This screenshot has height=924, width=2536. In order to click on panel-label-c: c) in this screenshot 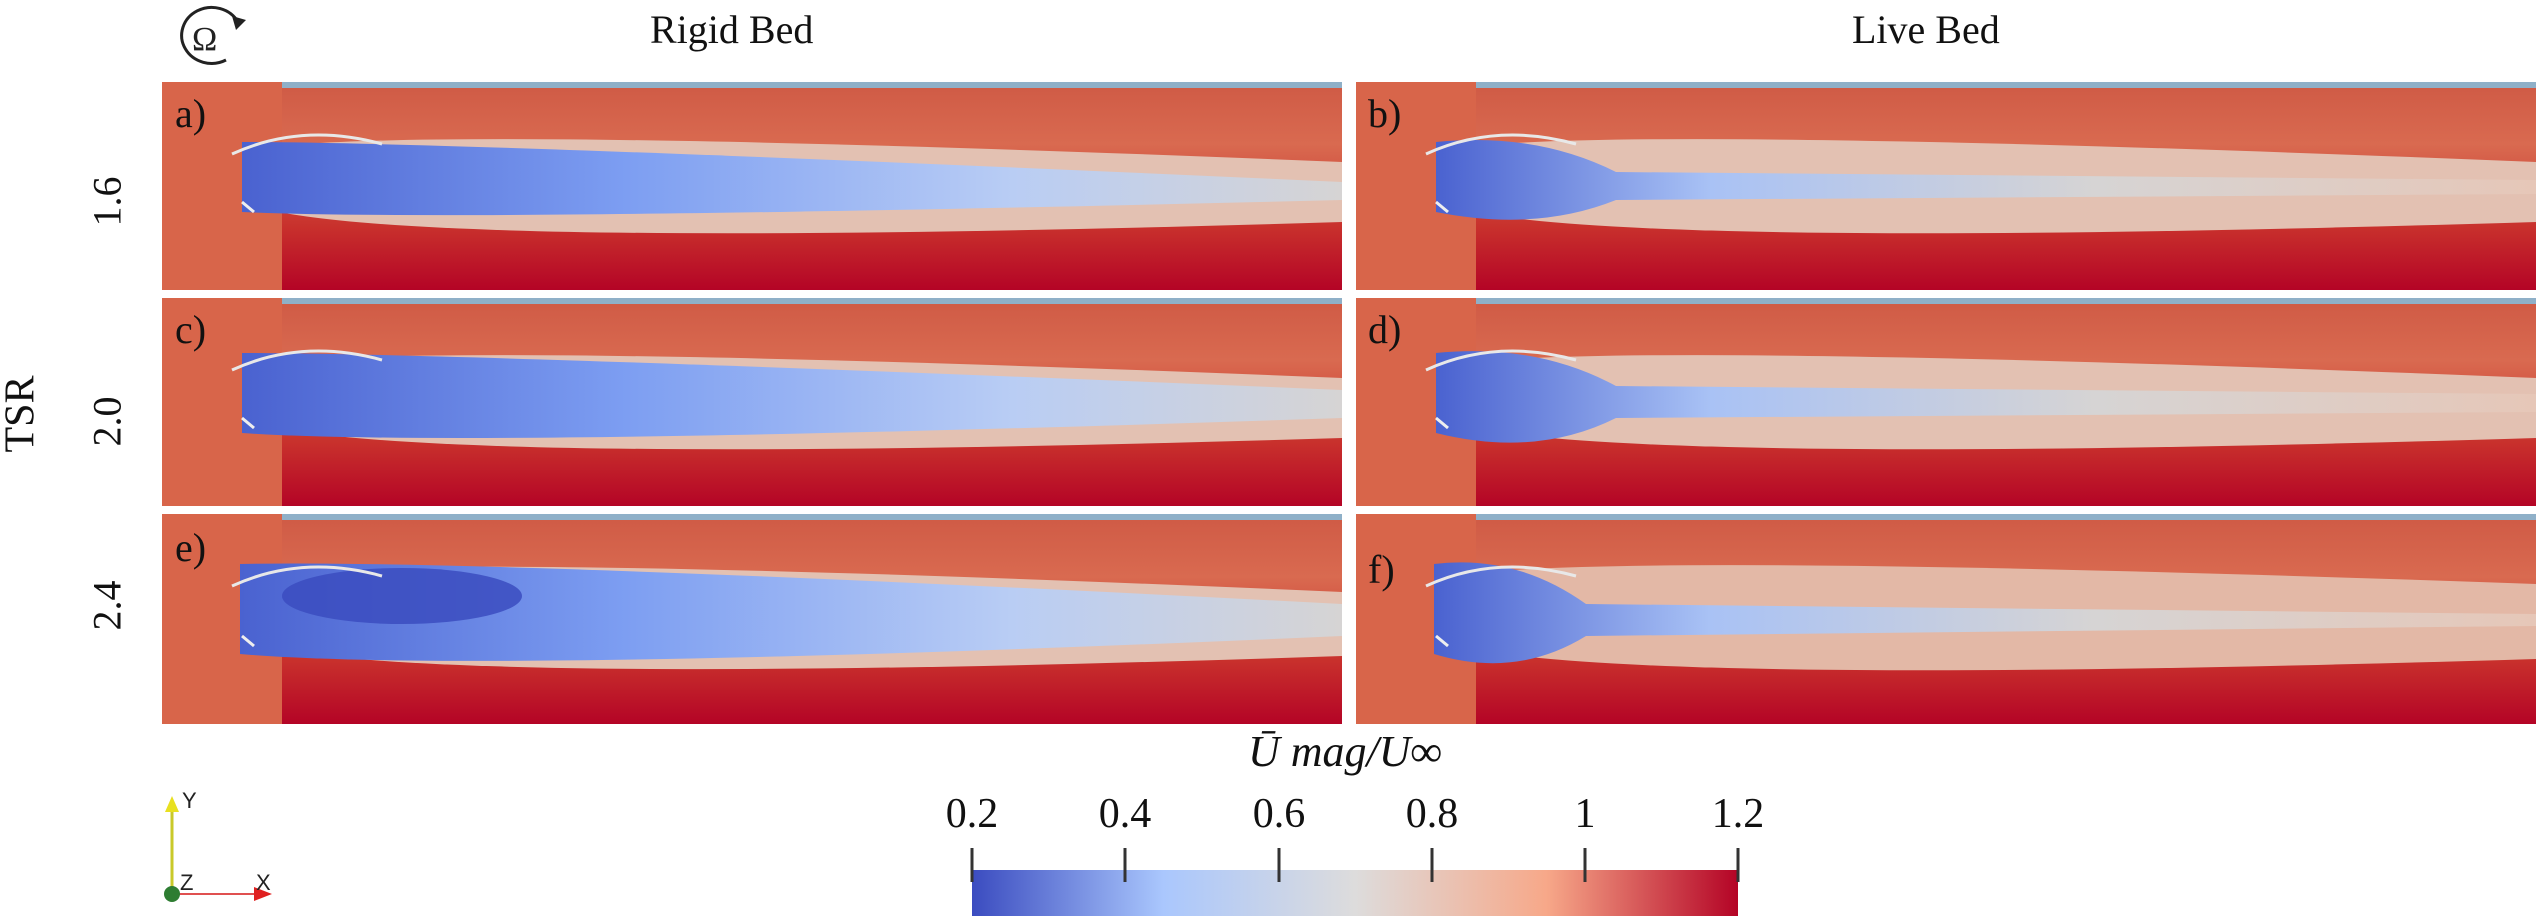, I will do `click(191, 329)`.